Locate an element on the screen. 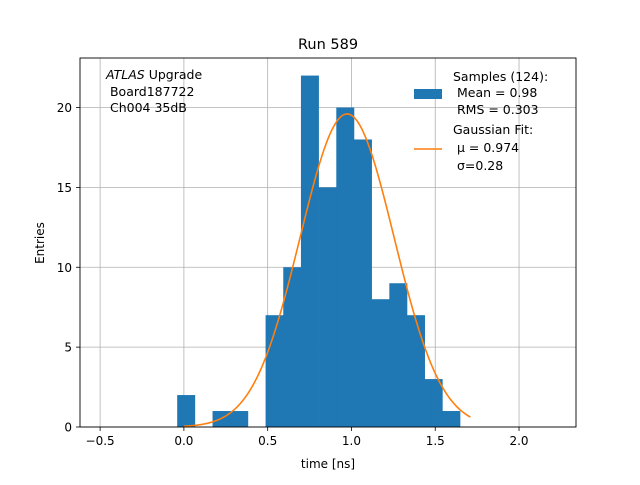 The image size is (640, 485). x-axis-label: time [ns] is located at coordinates (328, 464).